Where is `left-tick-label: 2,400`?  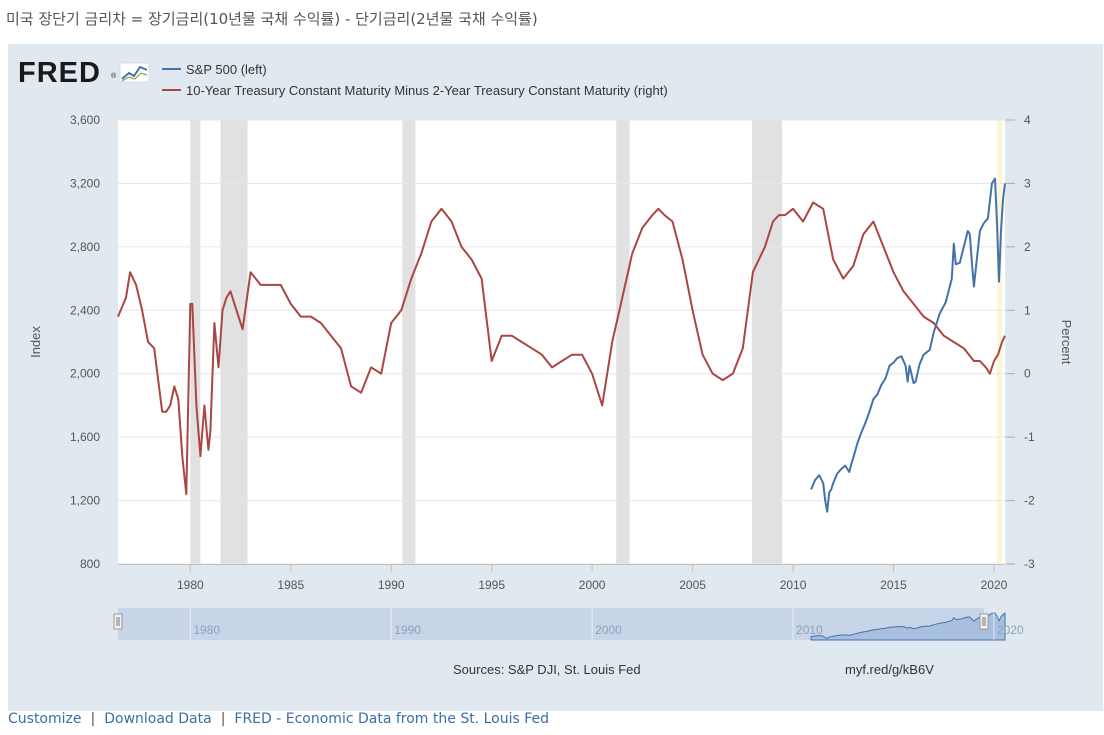
left-tick-label: 2,400 is located at coordinates (85, 310).